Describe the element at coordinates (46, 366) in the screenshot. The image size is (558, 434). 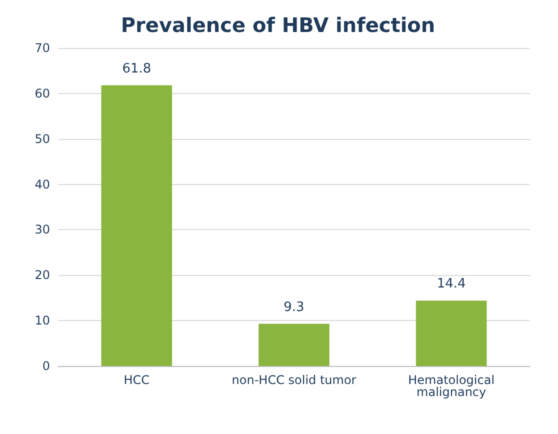
I see `y-tick-label: 0` at that location.